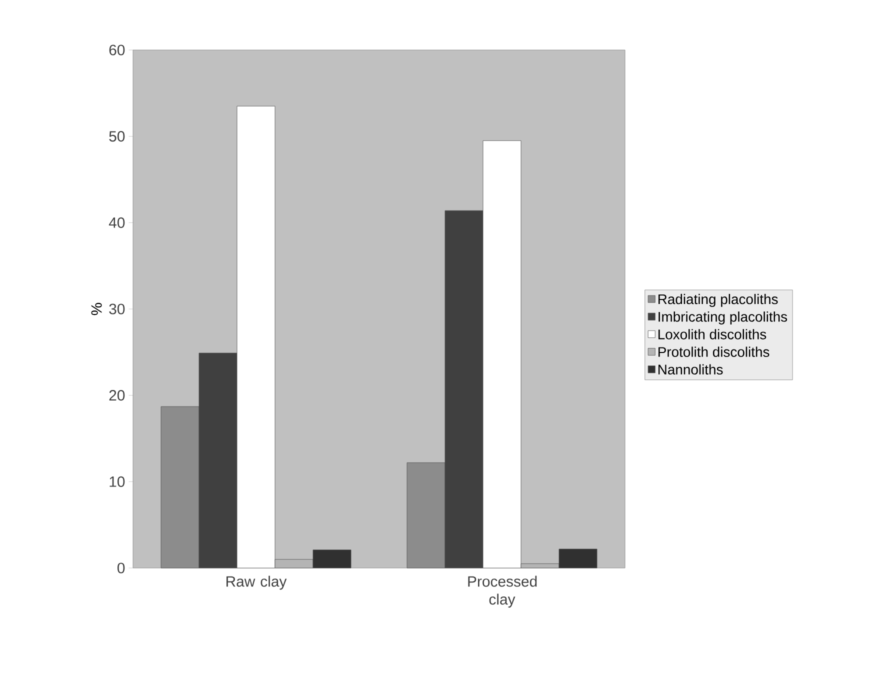 Image resolution: width=894 pixels, height=686 pixels. What do you see at coordinates (714, 351) in the screenshot?
I see `legend-label: Protolith discoliths` at bounding box center [714, 351].